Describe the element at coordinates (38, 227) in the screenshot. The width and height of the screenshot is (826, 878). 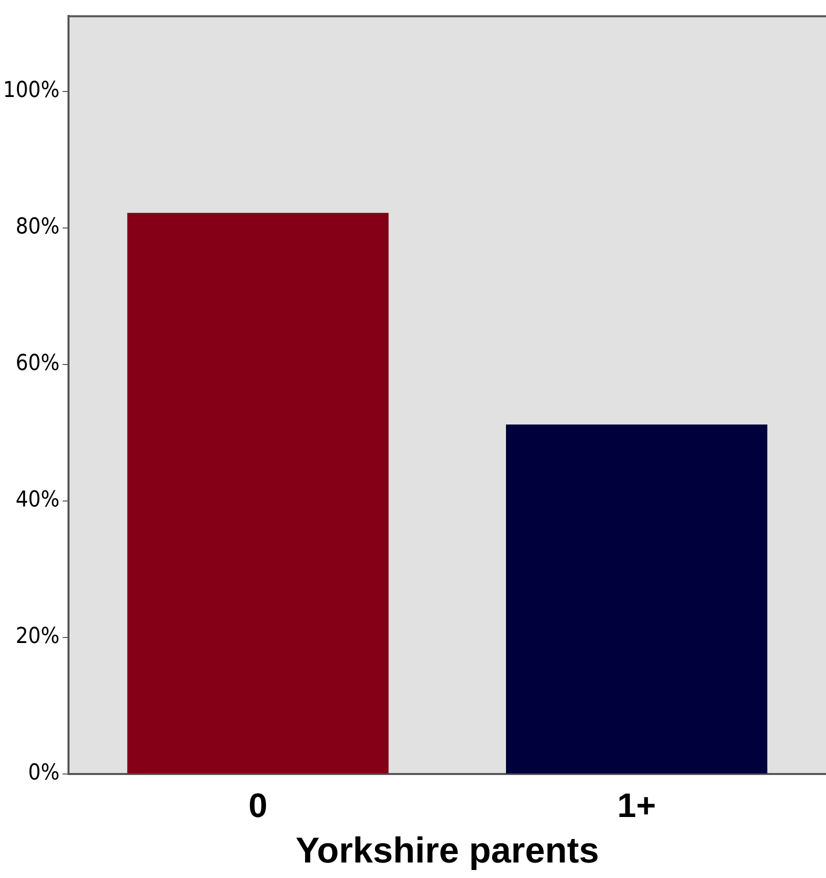
I see `y-tick-label: 80%` at that location.